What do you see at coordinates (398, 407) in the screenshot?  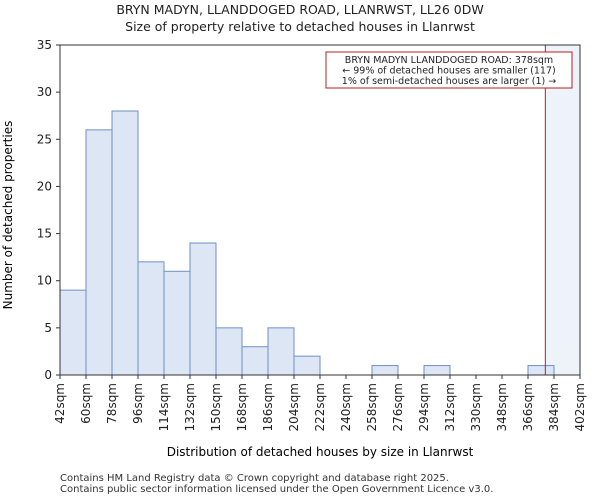 I see `x-tick-label: 276sqm` at bounding box center [398, 407].